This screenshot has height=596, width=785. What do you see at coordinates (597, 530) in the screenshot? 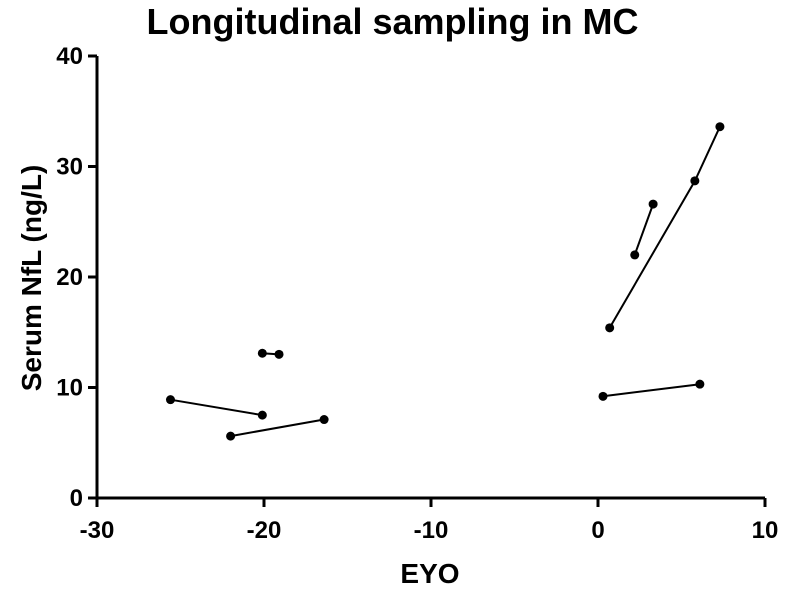
I see `x-tick-label: 0` at bounding box center [597, 530].